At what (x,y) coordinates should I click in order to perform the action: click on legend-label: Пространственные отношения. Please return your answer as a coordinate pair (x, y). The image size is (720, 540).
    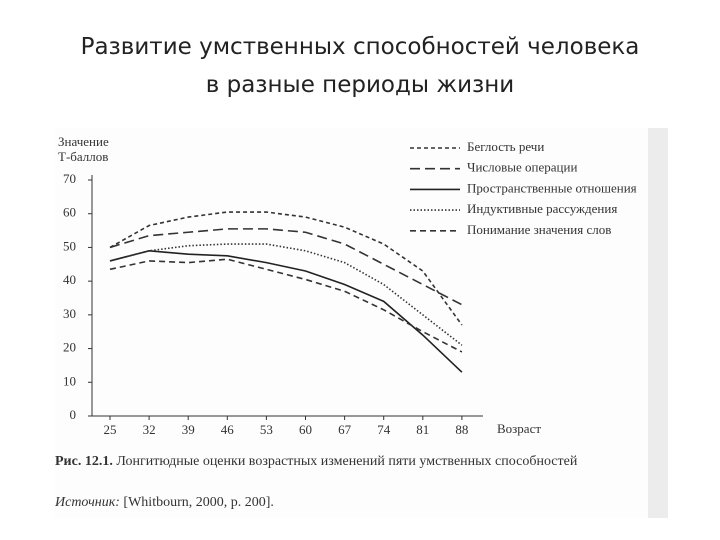
    Looking at the image, I should click on (552, 187).